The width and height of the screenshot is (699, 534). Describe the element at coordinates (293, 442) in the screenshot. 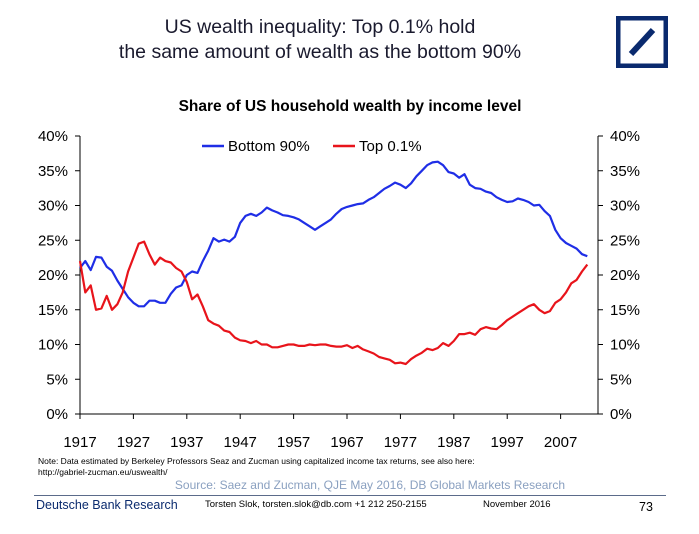

I see `x-tick-label: 1957` at that location.